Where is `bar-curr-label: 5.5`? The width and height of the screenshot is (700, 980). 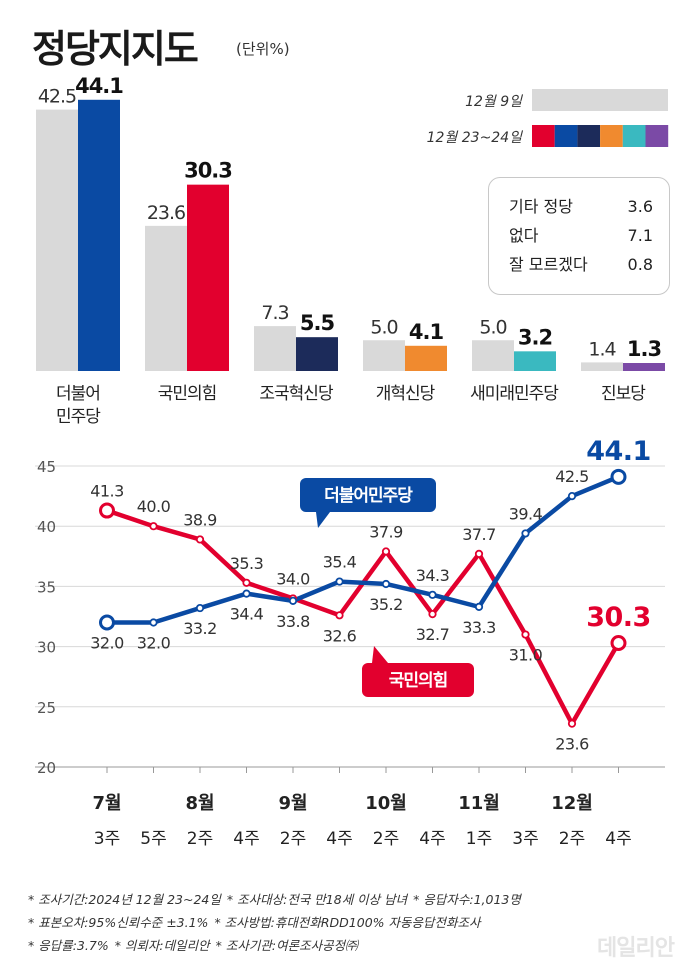
bar-curr-label: 5.5 is located at coordinates (317, 323).